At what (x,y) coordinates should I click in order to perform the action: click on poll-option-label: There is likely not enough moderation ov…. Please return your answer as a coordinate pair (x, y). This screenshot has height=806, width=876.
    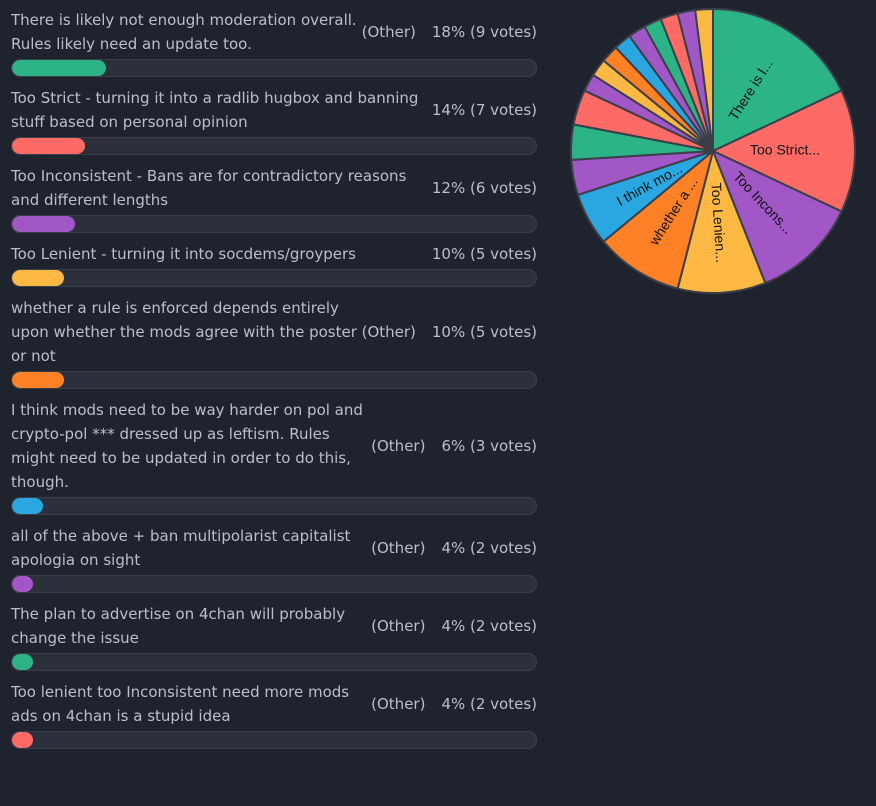
    Looking at the image, I should click on (184, 32).